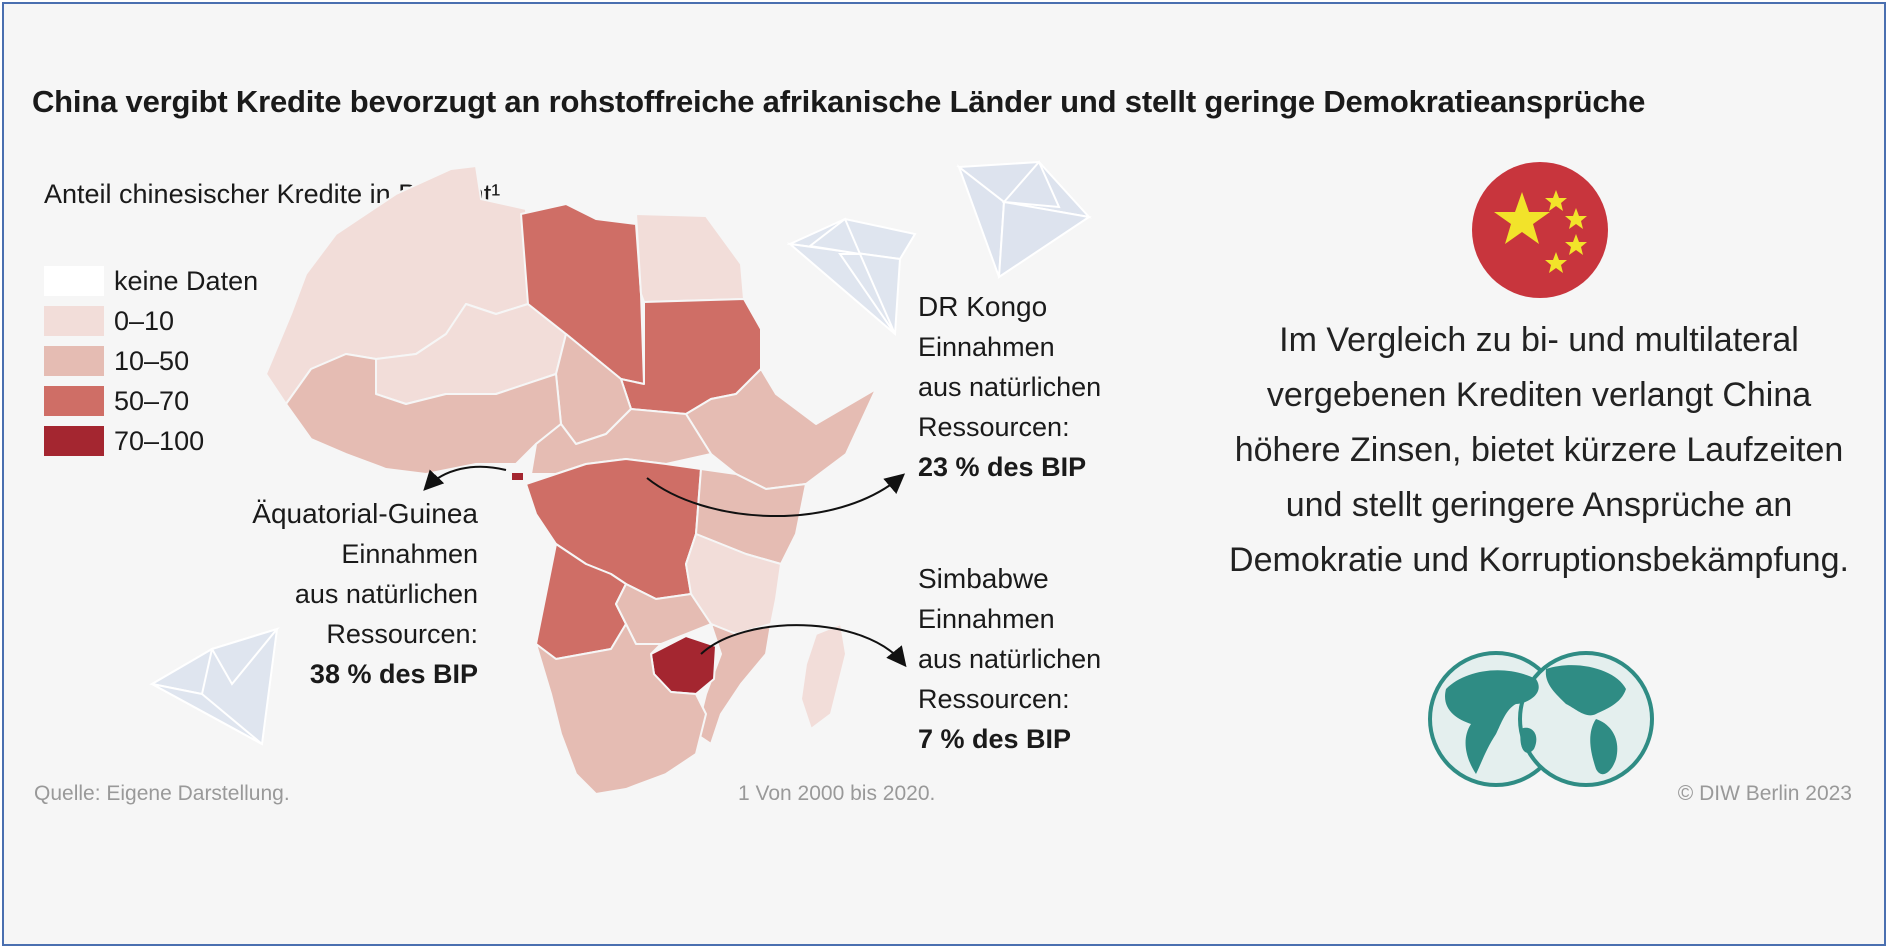 This screenshot has width=1888, height=952. Describe the element at coordinates (1540, 230) in the screenshot. I see `china-flag-icon` at that location.